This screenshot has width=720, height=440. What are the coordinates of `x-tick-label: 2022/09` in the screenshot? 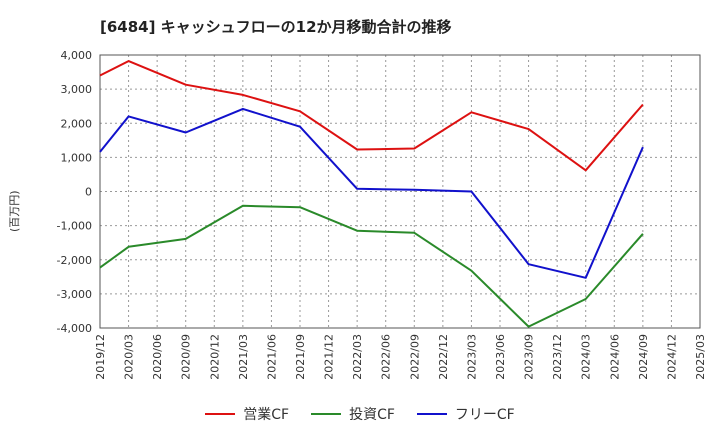 It's located at (414, 357).